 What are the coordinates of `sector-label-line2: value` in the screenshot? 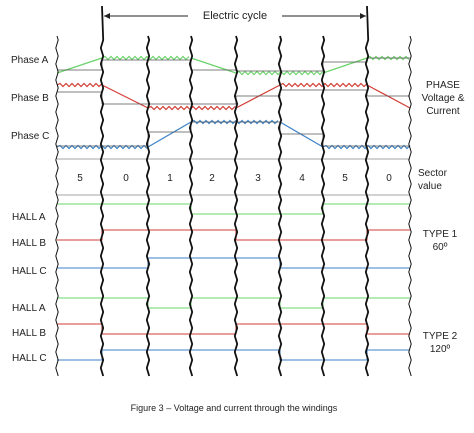 It's located at (430, 186).